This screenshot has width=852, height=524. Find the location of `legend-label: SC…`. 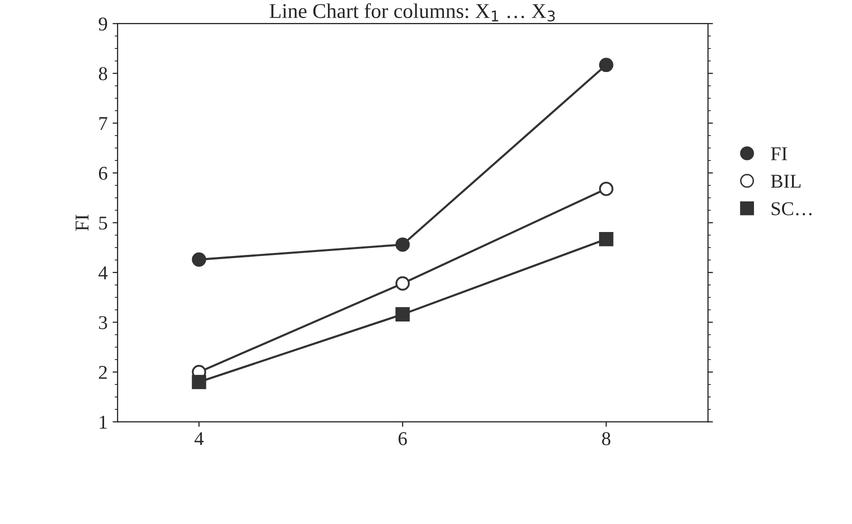

legend-label: SC… is located at coordinates (792, 209).